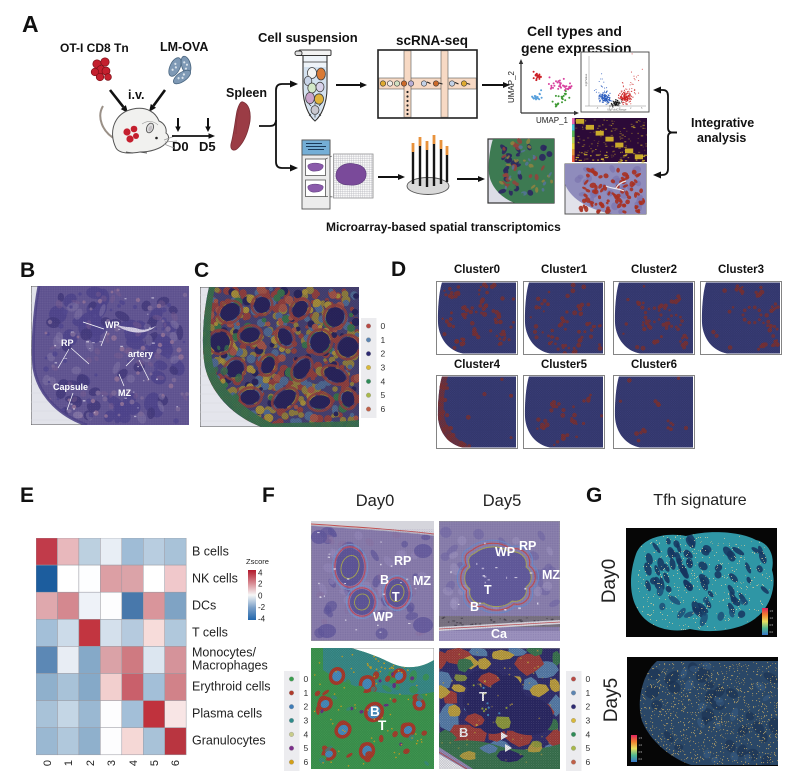 This screenshot has width=800, height=783. Describe the element at coordinates (257, 561) in the screenshot. I see `svg-text: Zscore` at that location.